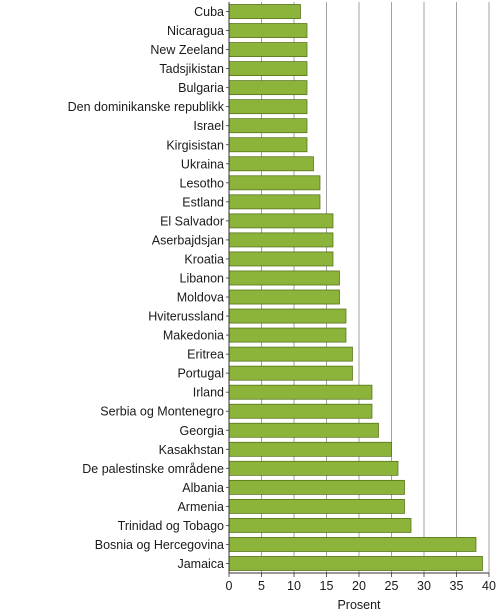  Describe the element at coordinates (208, 393) in the screenshot. I see `category-label: Irland` at that location.